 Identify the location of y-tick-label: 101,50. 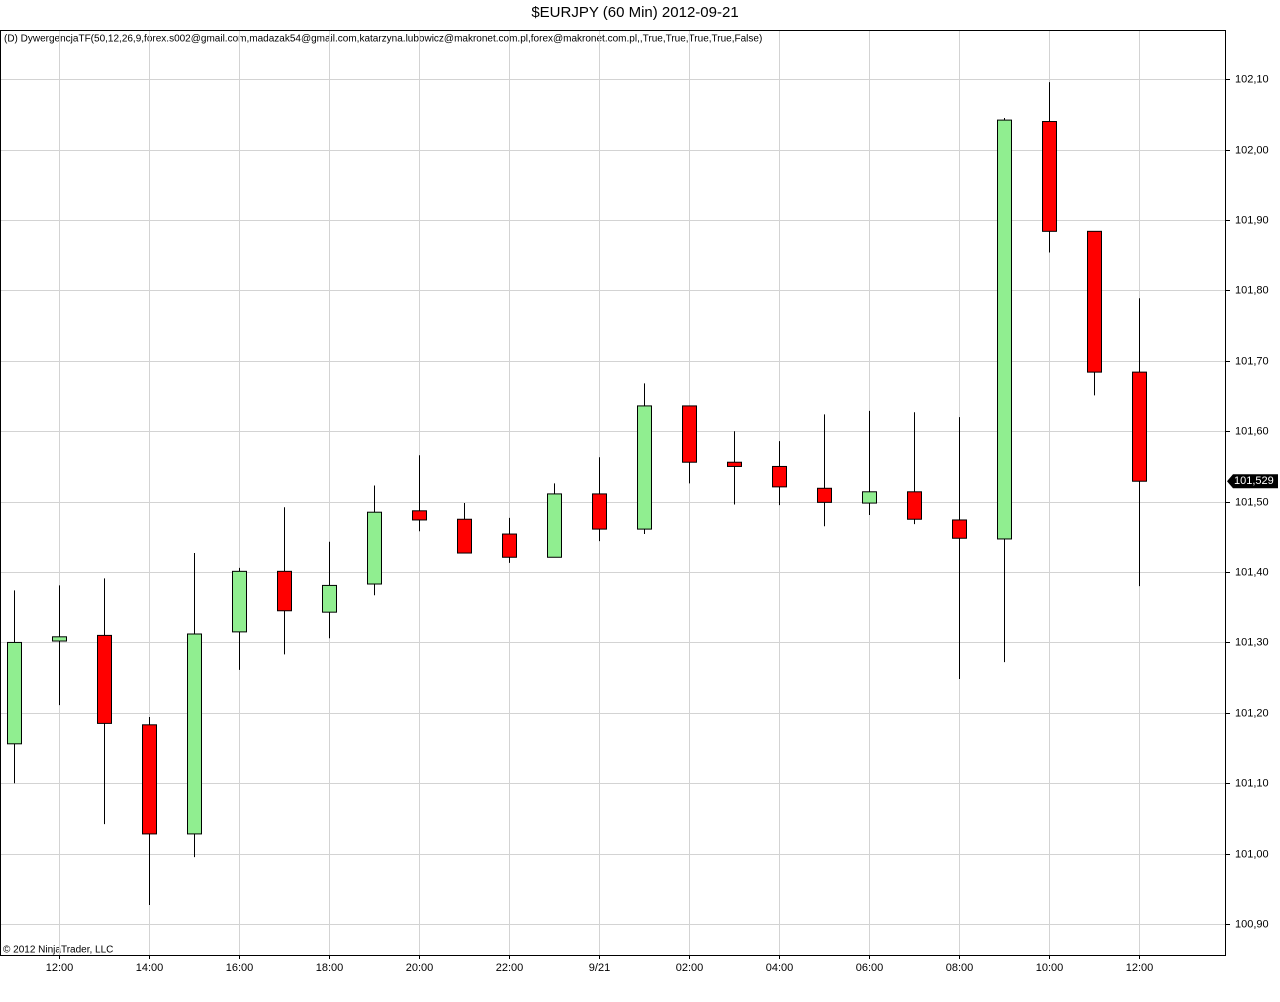
(1252, 502).